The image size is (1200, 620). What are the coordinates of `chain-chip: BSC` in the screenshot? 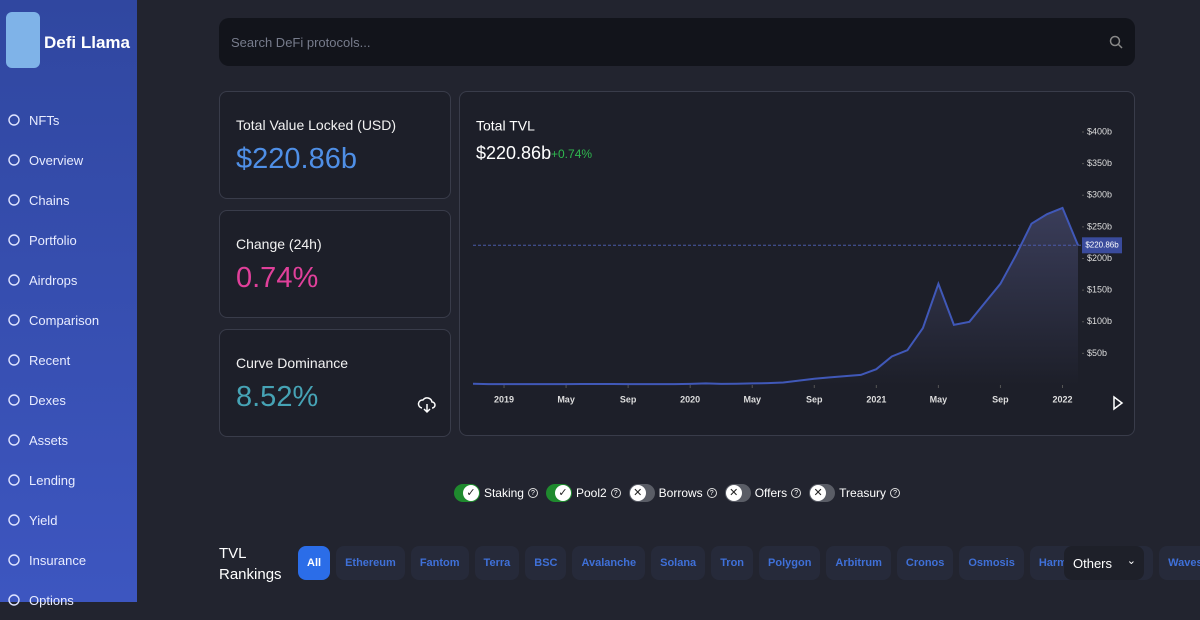 It's located at (546, 563).